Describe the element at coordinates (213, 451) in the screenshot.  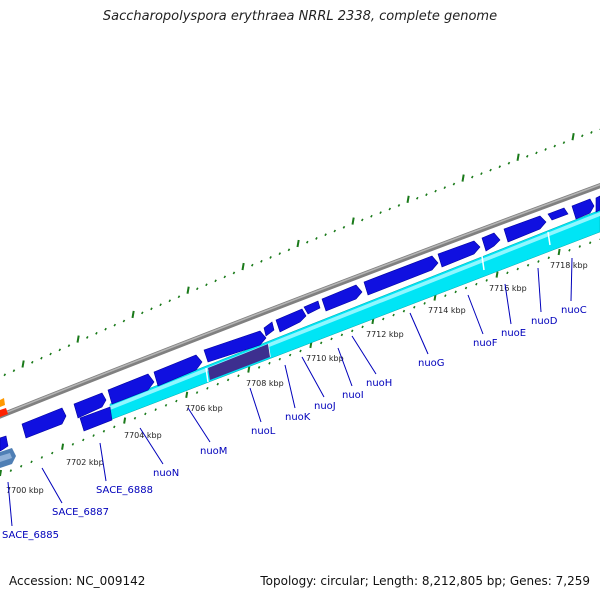
I see `gene-label: nuoM` at that location.